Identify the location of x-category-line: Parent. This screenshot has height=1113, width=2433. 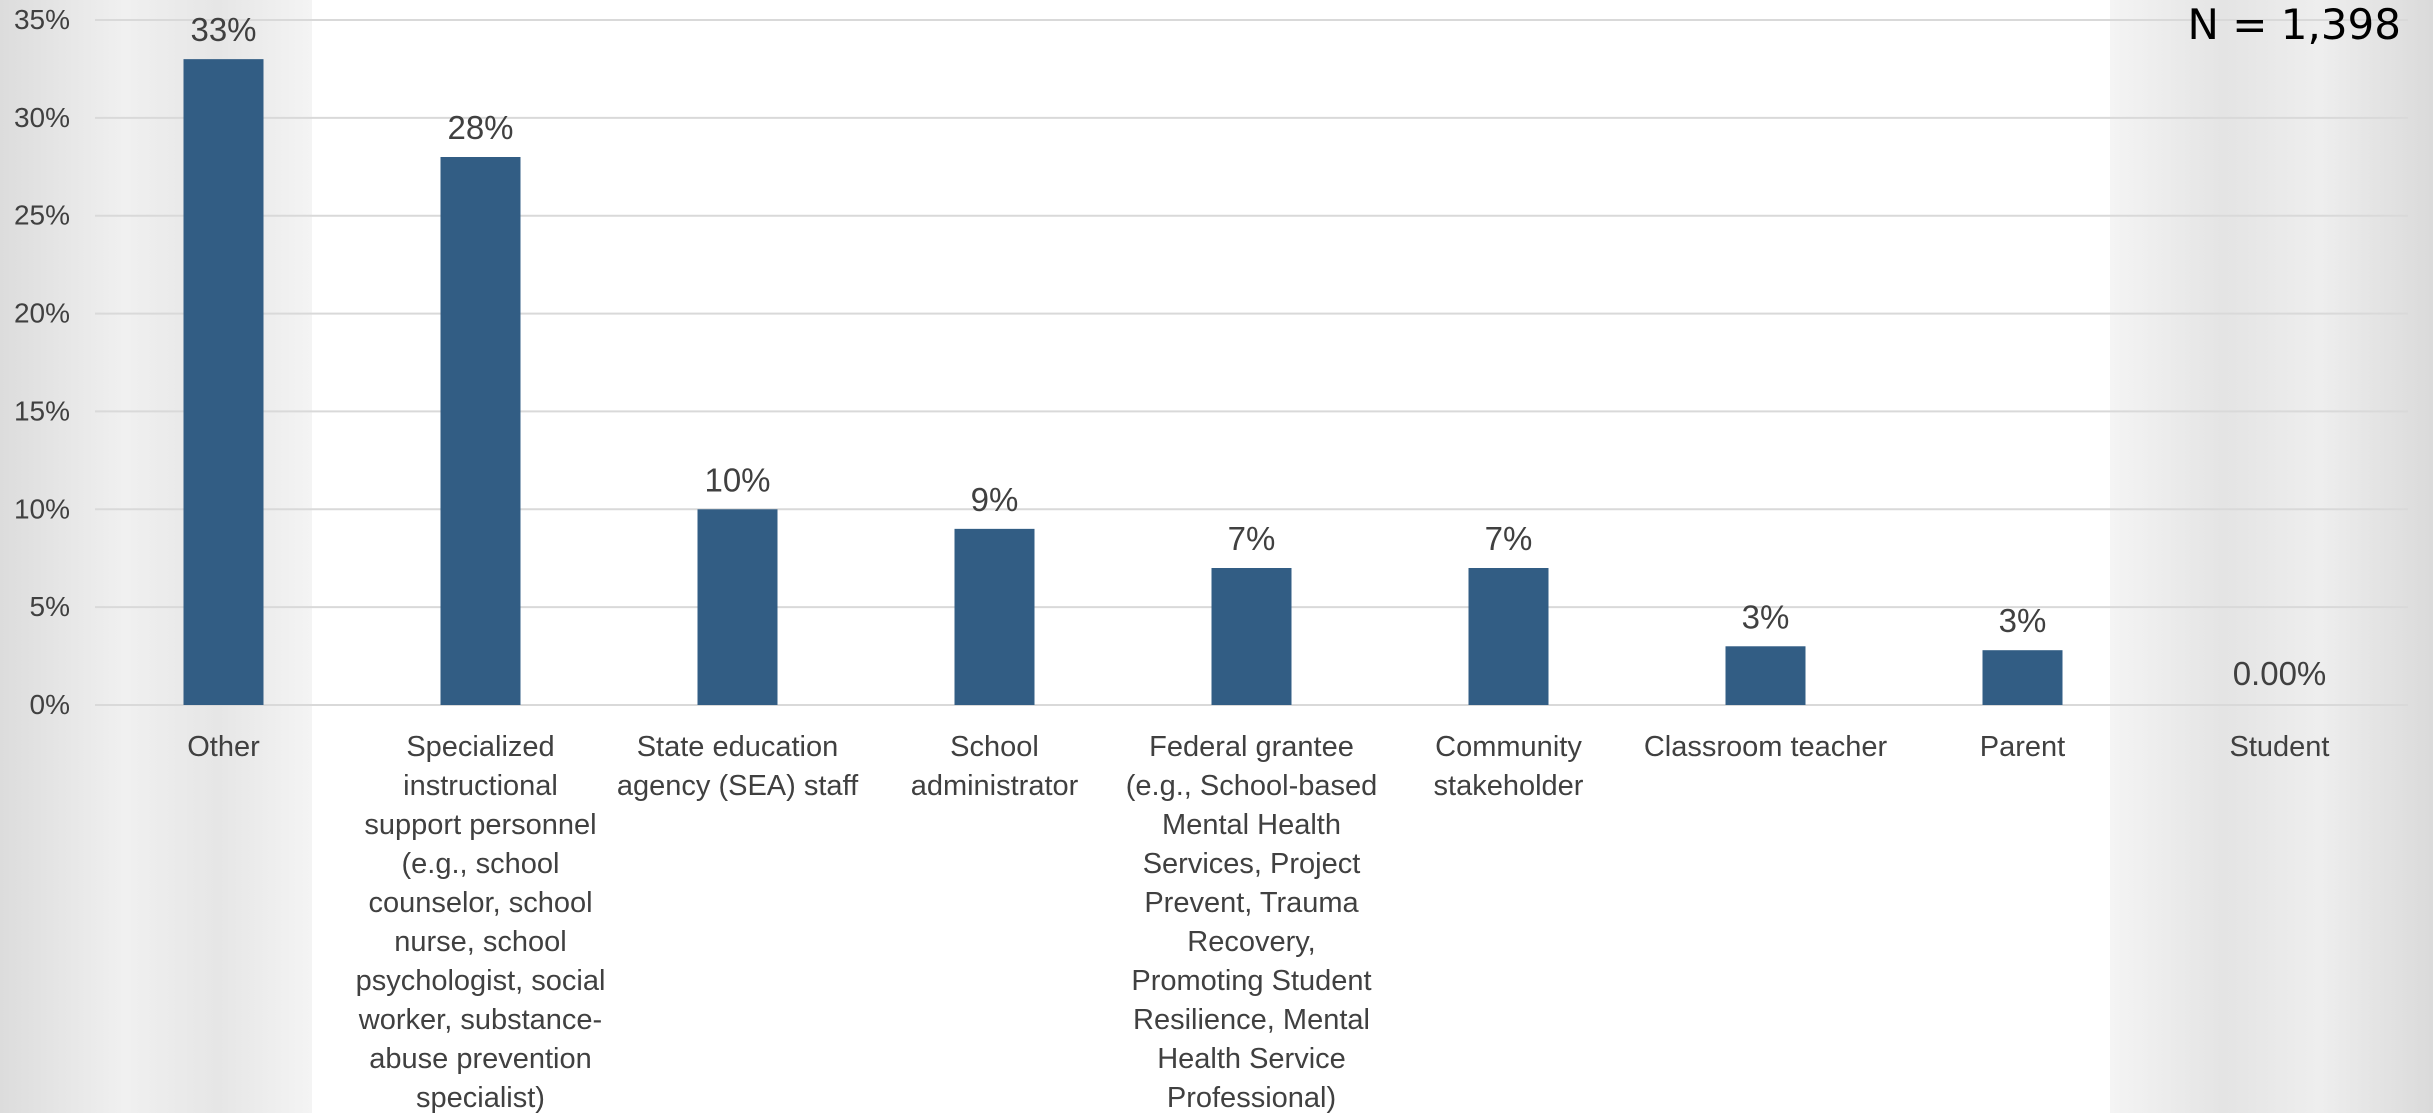
(2022, 747).